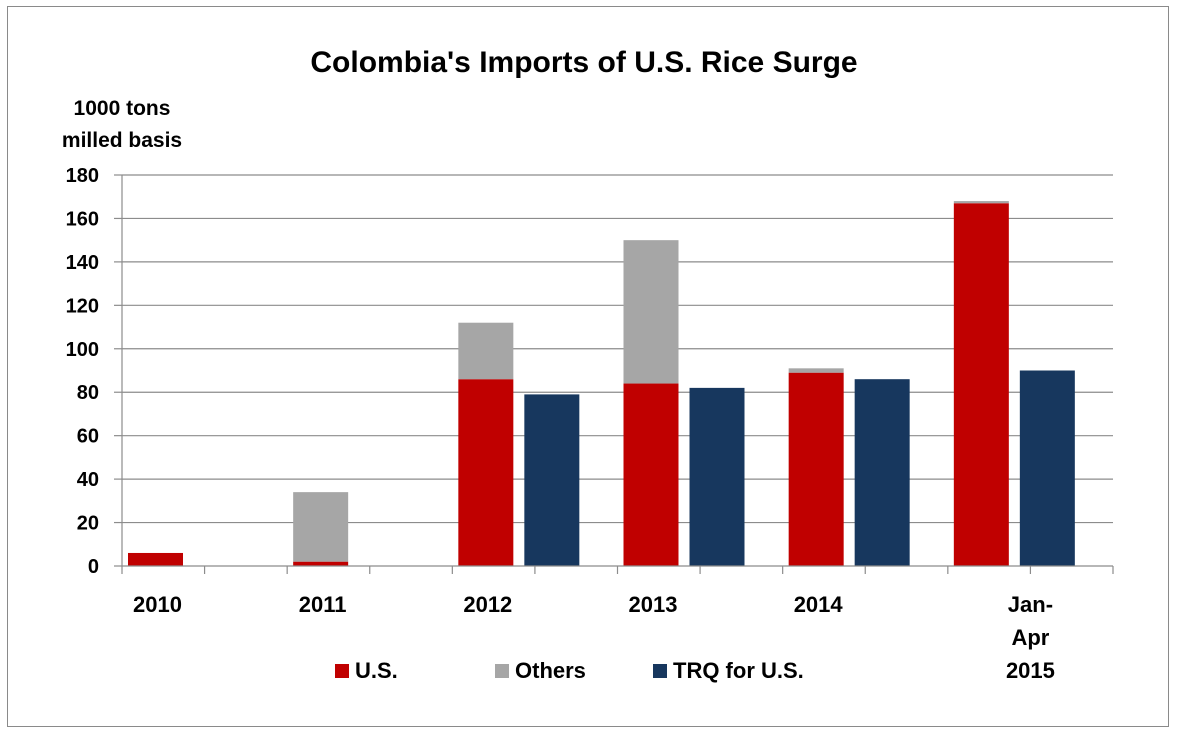 Image resolution: width=1178 pixels, height=735 pixels. I want to click on legend-label: TRQ for U.S., so click(738, 670).